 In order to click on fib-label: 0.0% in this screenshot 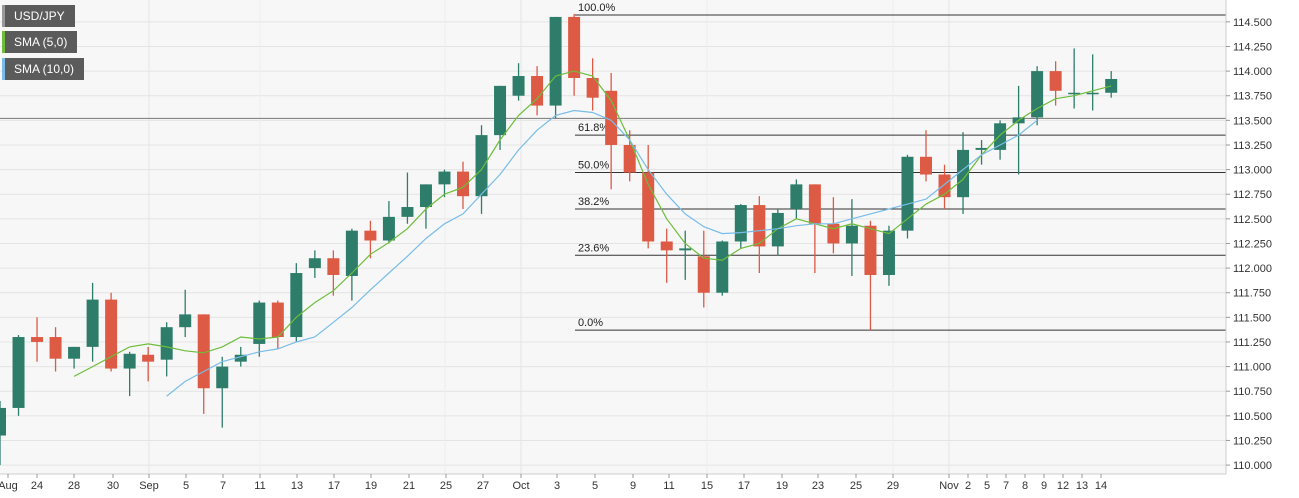, I will do `click(590, 323)`.